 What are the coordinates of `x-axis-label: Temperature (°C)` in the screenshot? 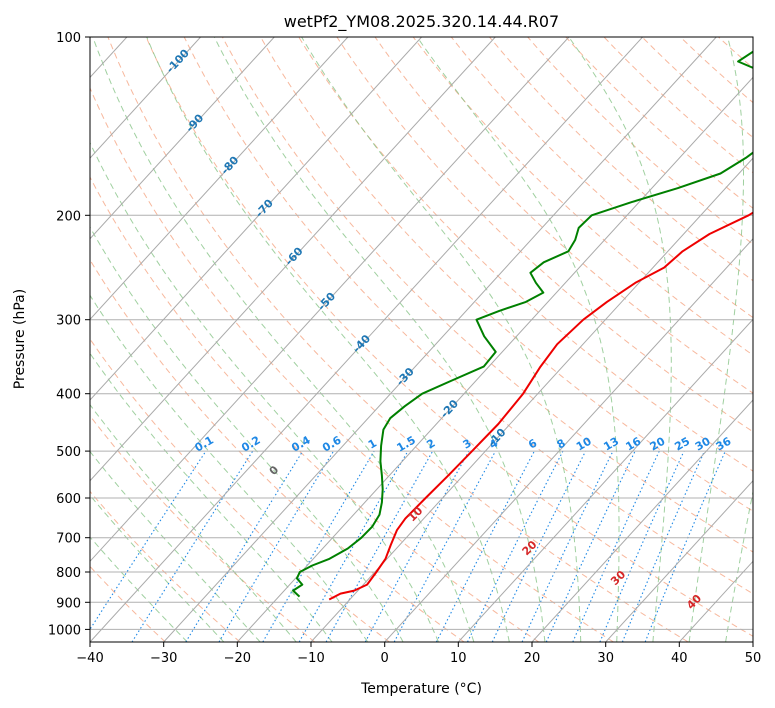 It's located at (421, 689).